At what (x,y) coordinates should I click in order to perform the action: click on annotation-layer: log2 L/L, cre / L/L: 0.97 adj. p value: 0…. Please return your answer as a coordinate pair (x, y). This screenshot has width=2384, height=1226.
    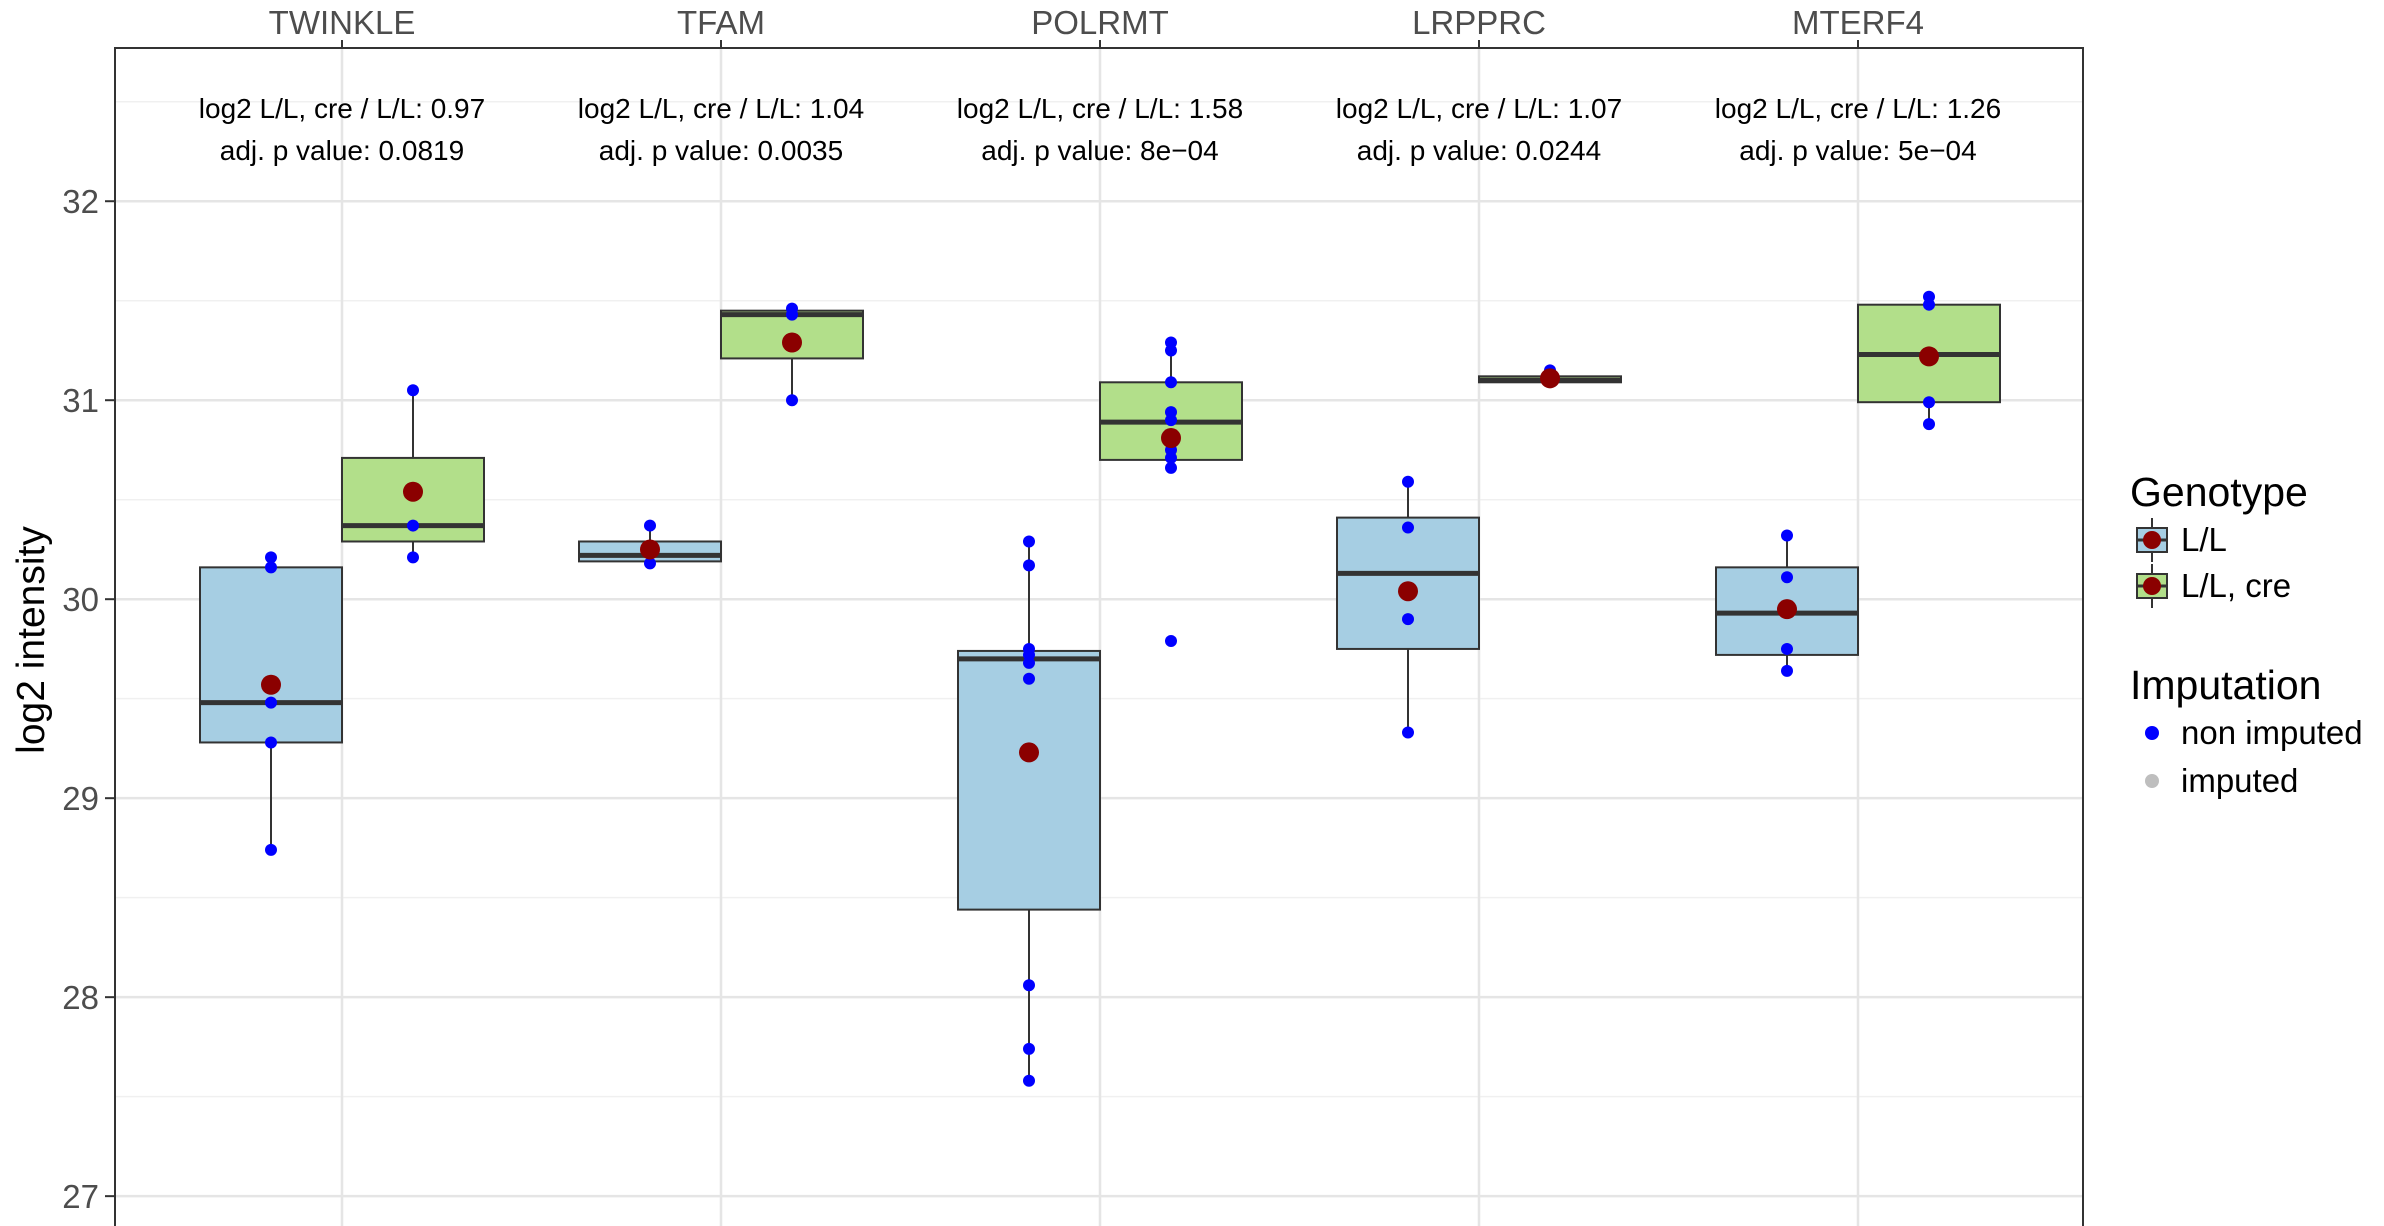
    Looking at the image, I should click on (1100, 129).